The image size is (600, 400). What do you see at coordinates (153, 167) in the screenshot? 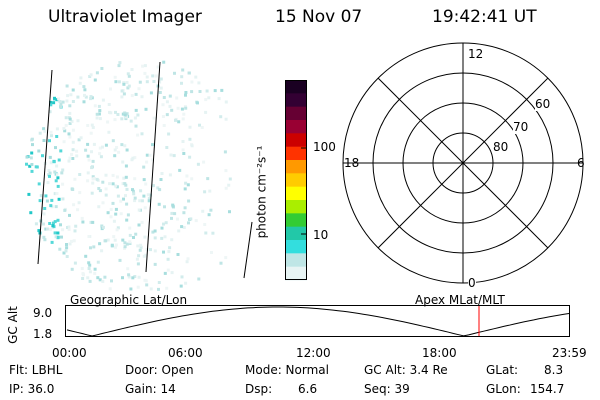
I see `image-edge-line` at bounding box center [153, 167].